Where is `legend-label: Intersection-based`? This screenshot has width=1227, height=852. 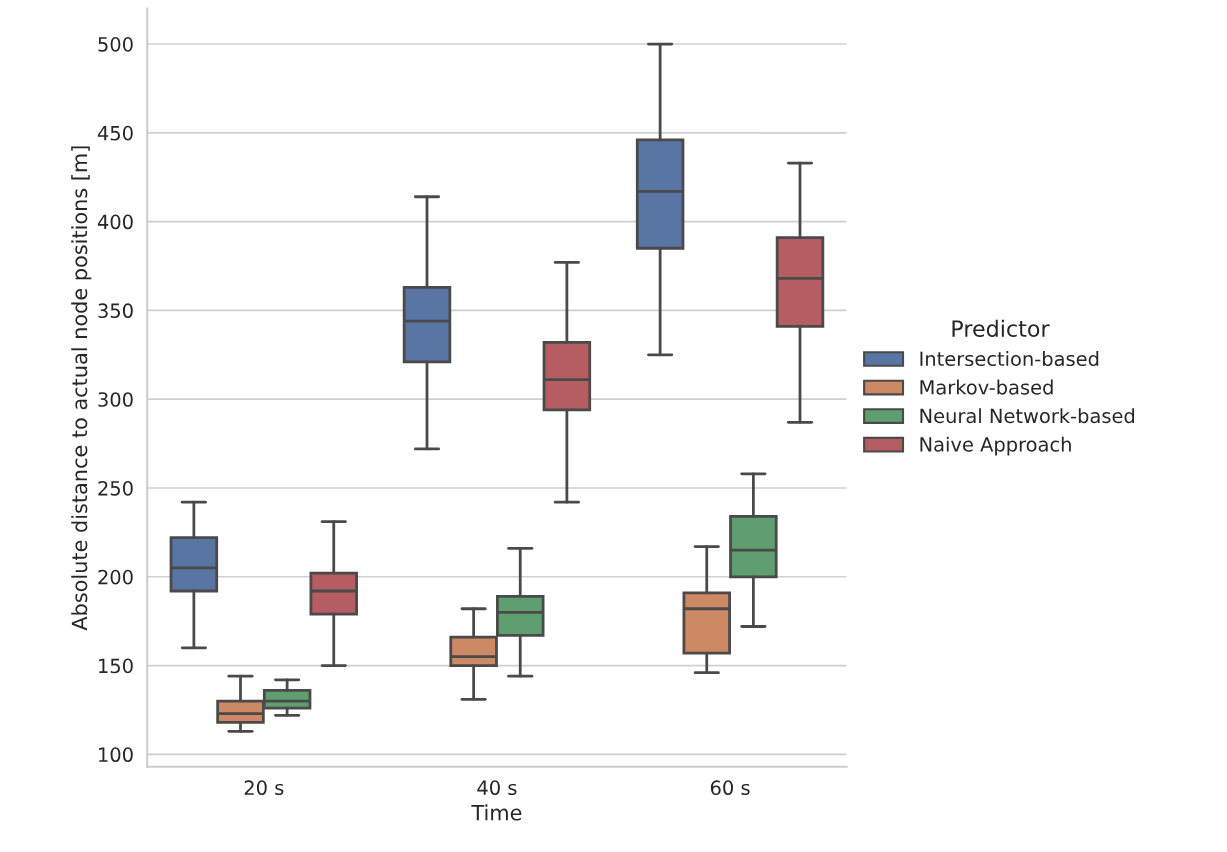
legend-label: Intersection-based is located at coordinates (1009, 359).